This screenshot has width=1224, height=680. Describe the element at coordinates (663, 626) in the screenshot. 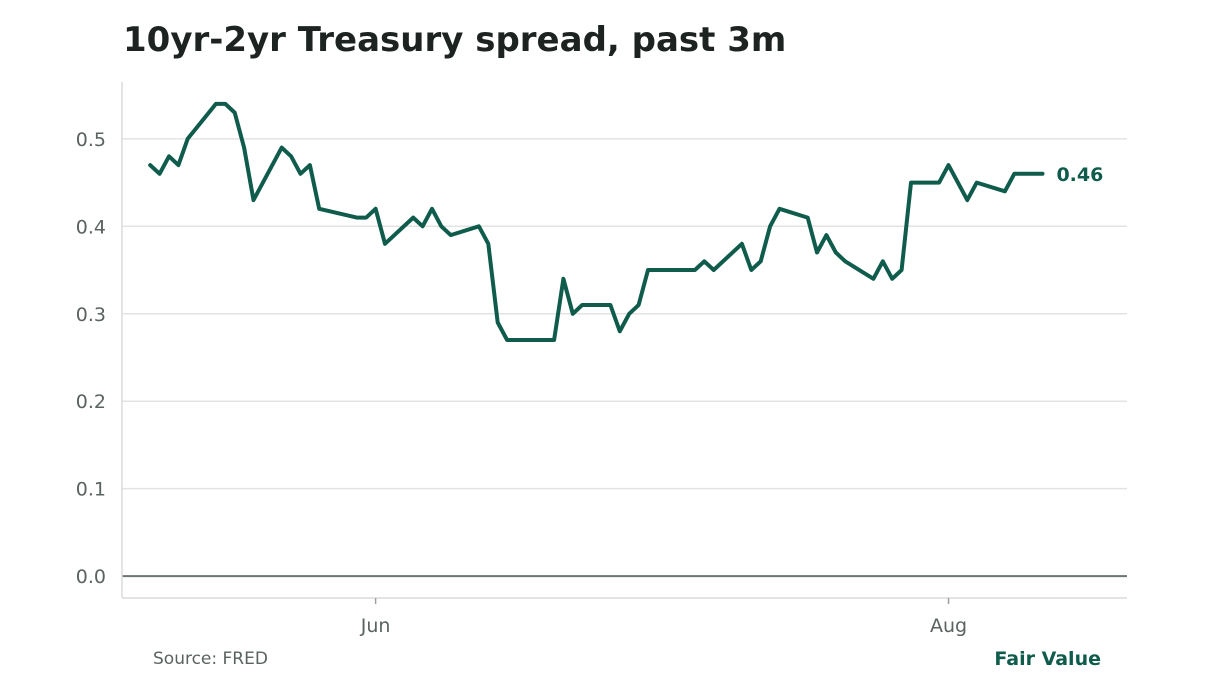

I see `x-tick-labels: Jun Aug` at that location.